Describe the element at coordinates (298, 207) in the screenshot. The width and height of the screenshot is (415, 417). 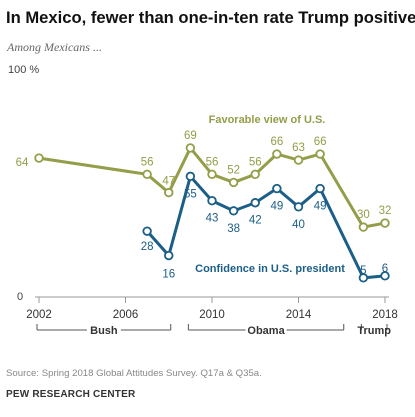
I see `confidence-point-2014` at that location.